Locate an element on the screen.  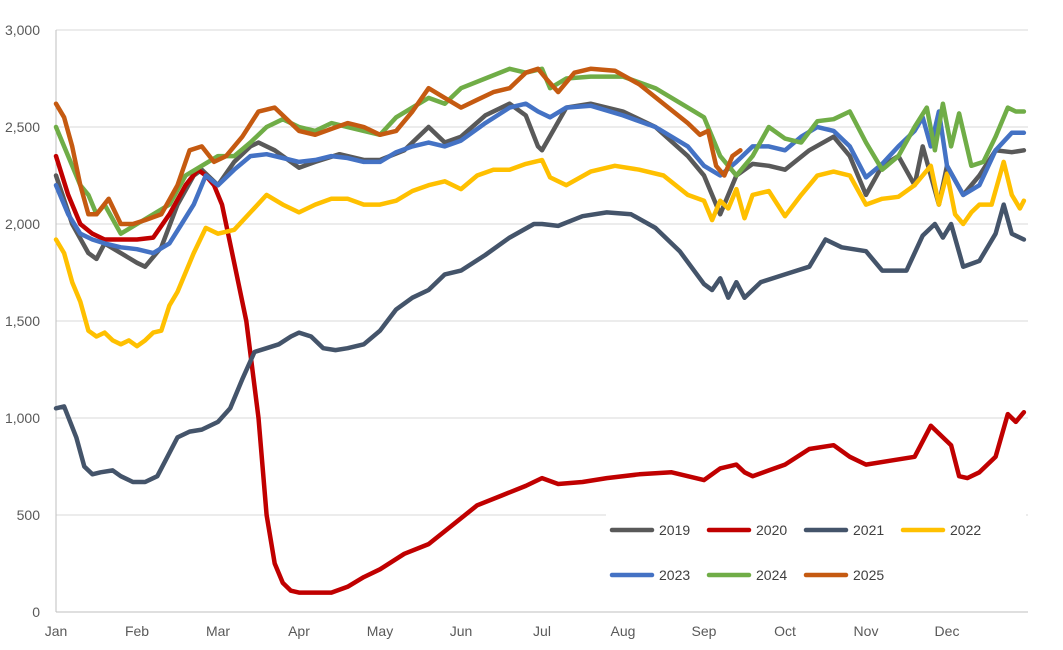
x-tick-label: Jun is located at coordinates (461, 631).